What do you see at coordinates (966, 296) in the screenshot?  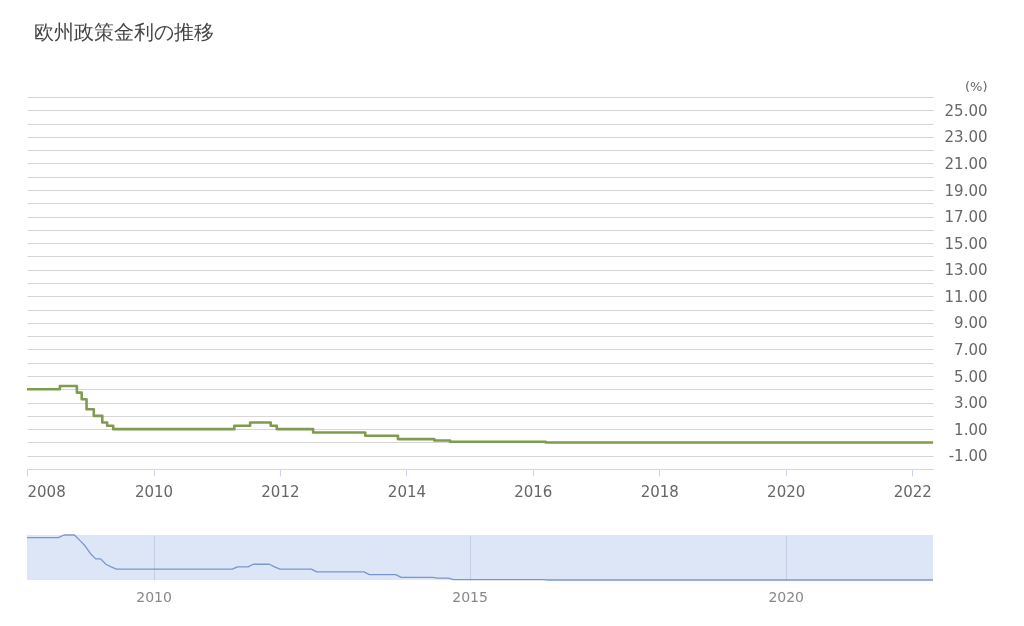 I see `y-tick-label: 11.00` at bounding box center [966, 296].